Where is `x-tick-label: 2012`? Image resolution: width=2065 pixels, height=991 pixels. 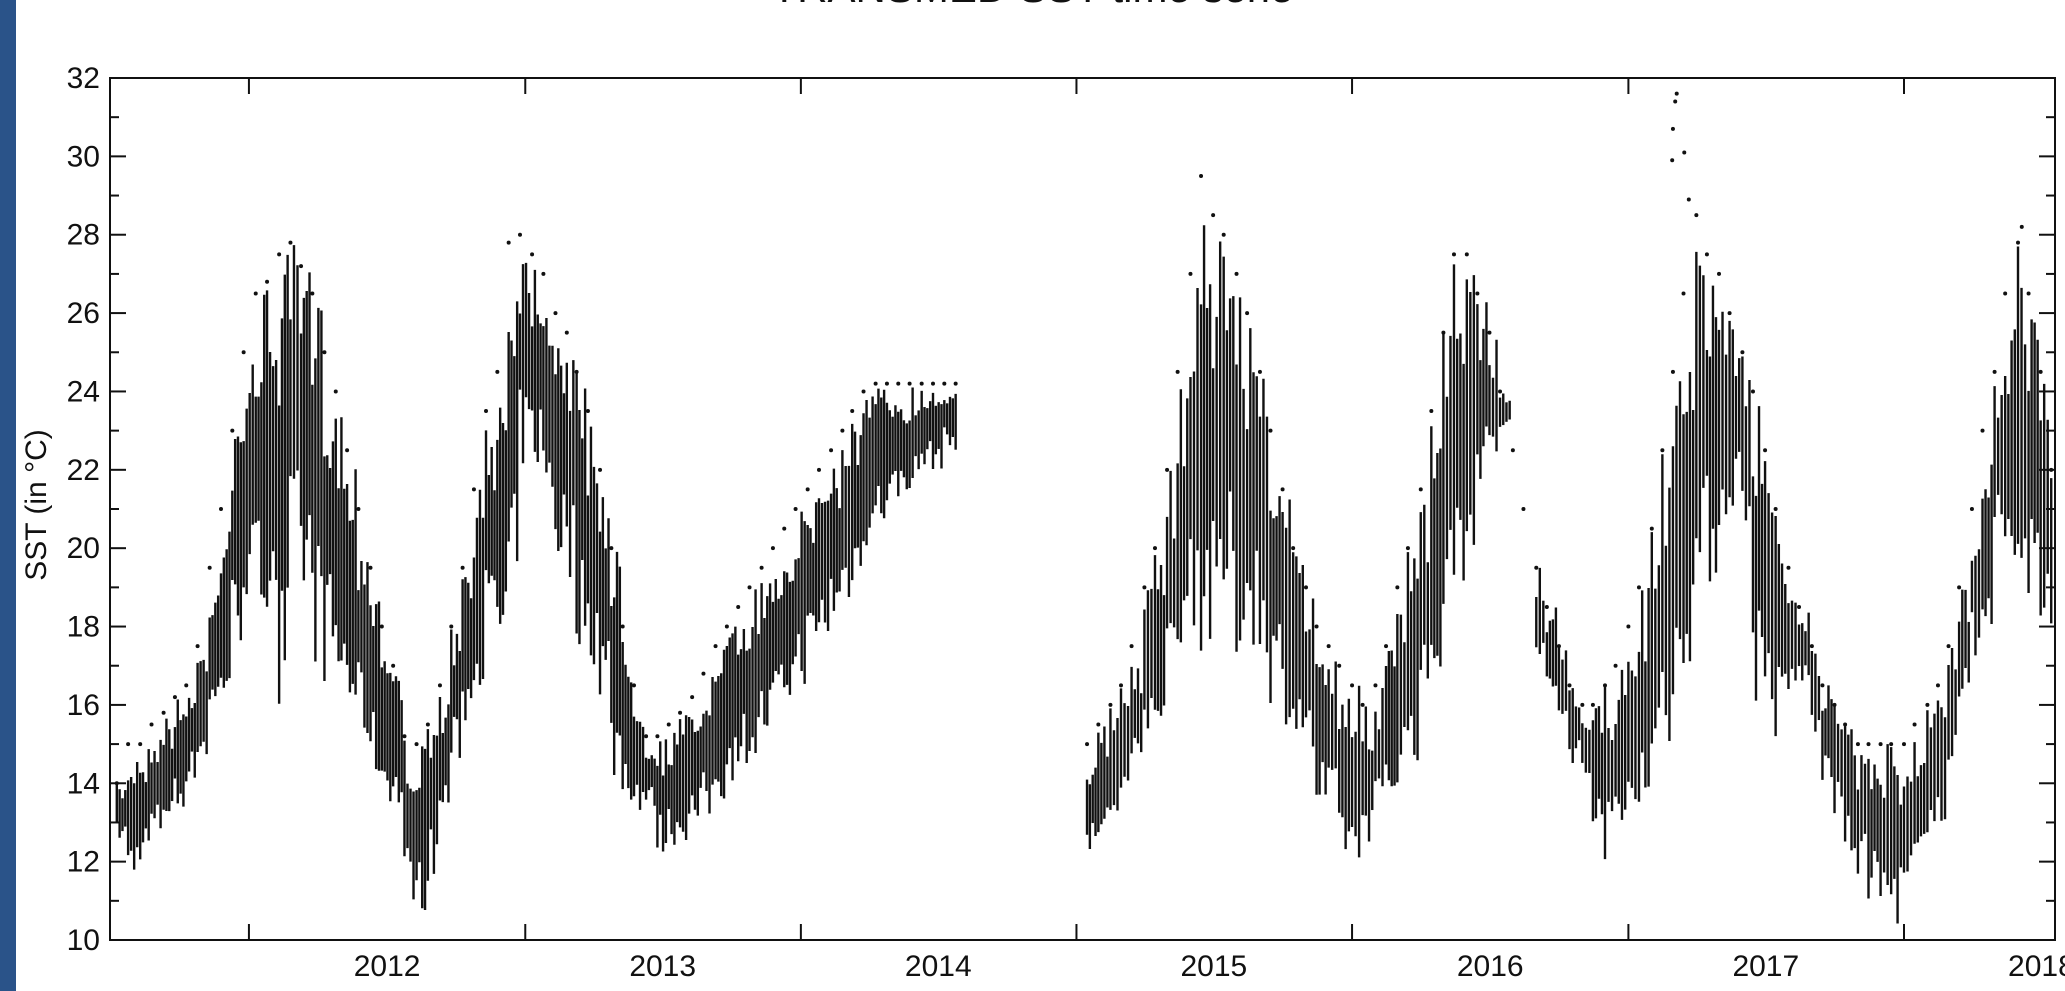
x-tick-label: 2012 is located at coordinates (387, 966).